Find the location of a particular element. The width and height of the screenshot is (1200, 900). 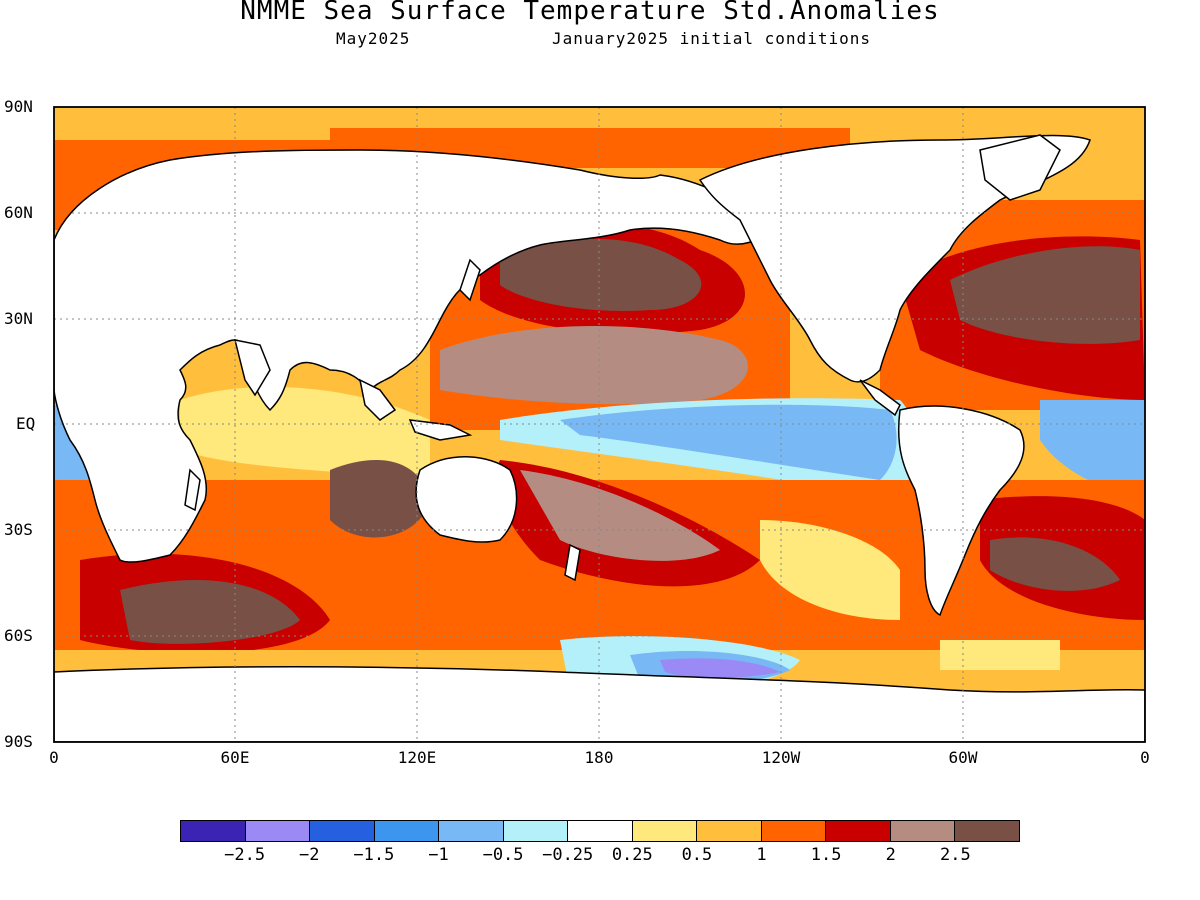

colorbar-label: −2.5 is located at coordinates (245, 855).